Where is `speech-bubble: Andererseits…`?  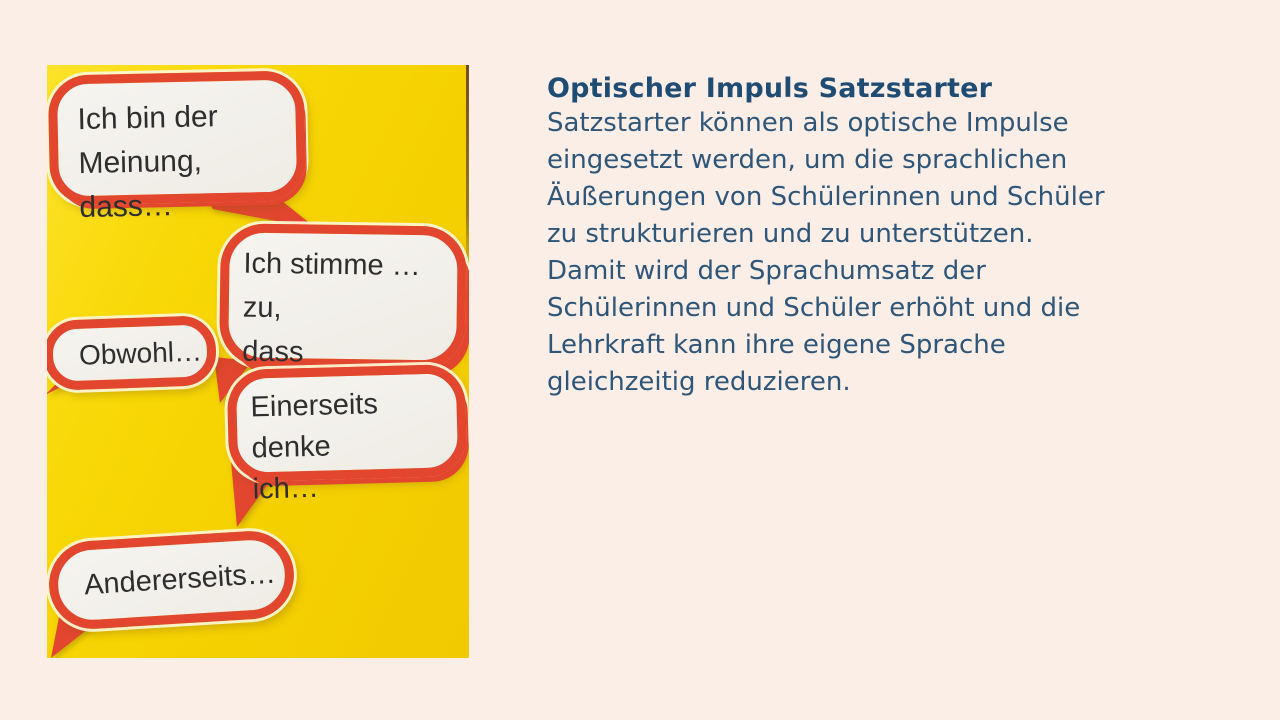 speech-bubble: Andererseits… is located at coordinates (172, 580).